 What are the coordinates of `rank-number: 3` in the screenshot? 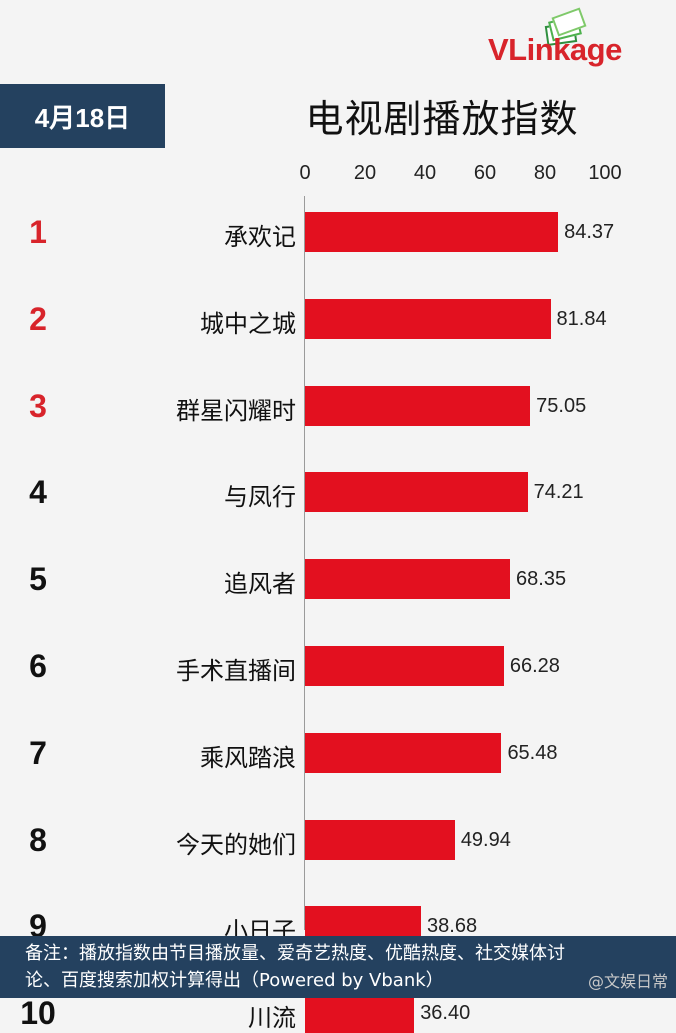 It's located at (38, 405).